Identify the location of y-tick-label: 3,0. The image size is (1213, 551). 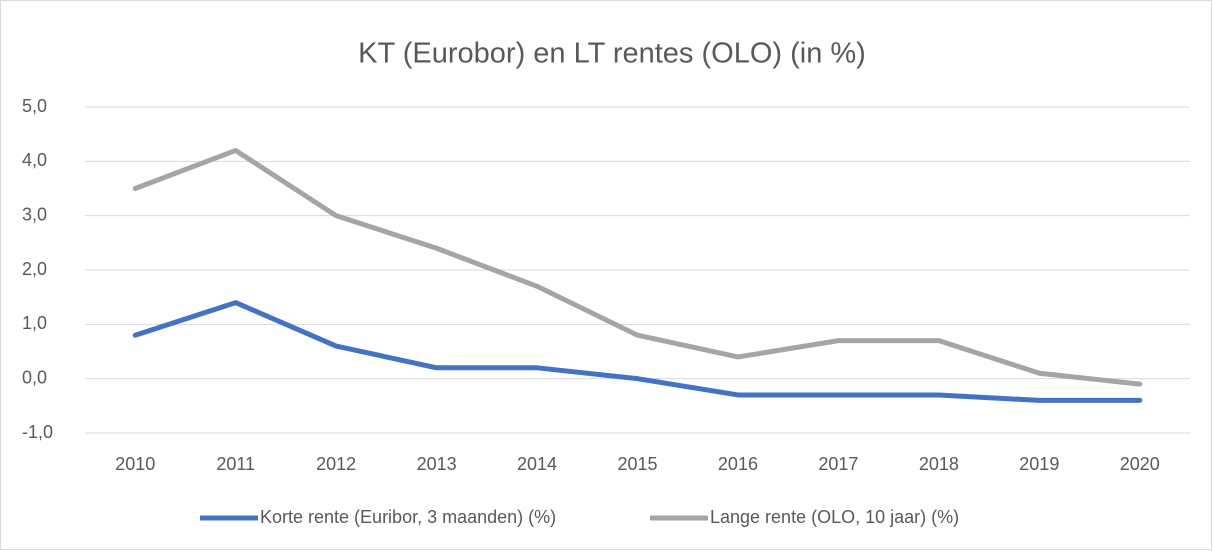
(34, 214).